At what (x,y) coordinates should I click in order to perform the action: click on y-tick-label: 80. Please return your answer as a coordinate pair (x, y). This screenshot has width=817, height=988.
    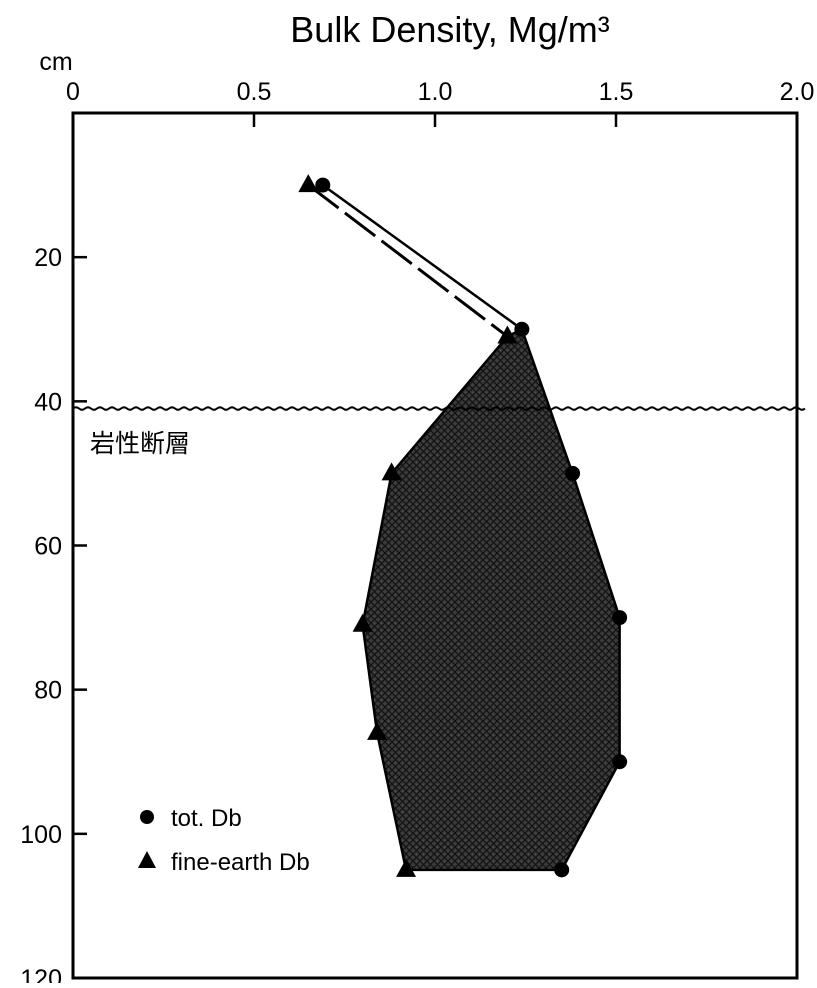
    Looking at the image, I should click on (48, 691).